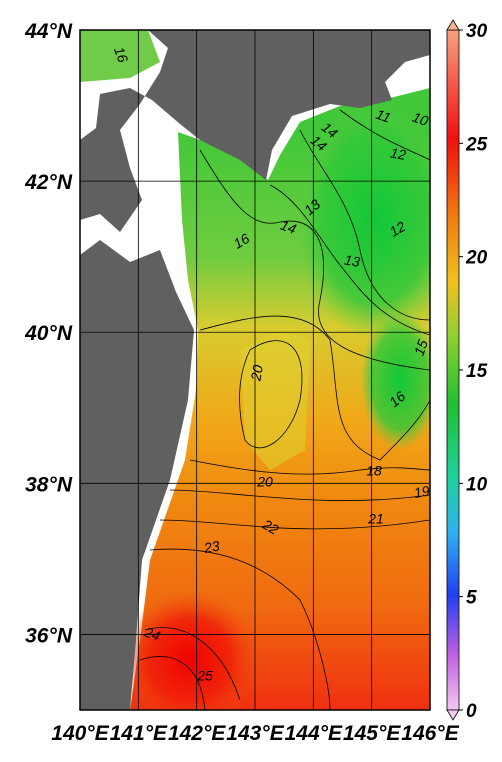 Image resolution: width=502 pixels, height=762 pixels. What do you see at coordinates (476, 144) in the screenshot?
I see `colorbar-tick-label: 25` at bounding box center [476, 144].